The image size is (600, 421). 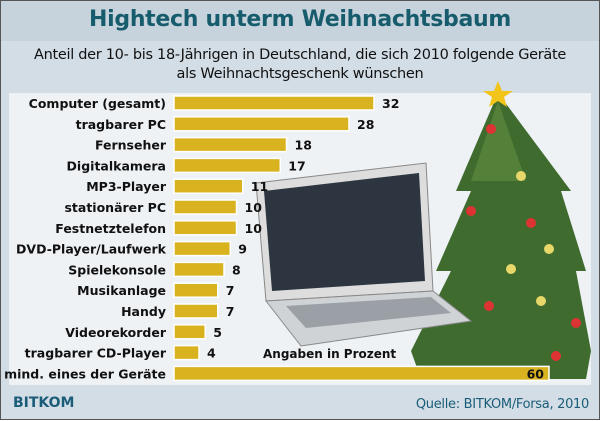 What do you see at coordinates (85, 373) in the screenshot?
I see `category-label: mind. eines der Geräte` at bounding box center [85, 373].